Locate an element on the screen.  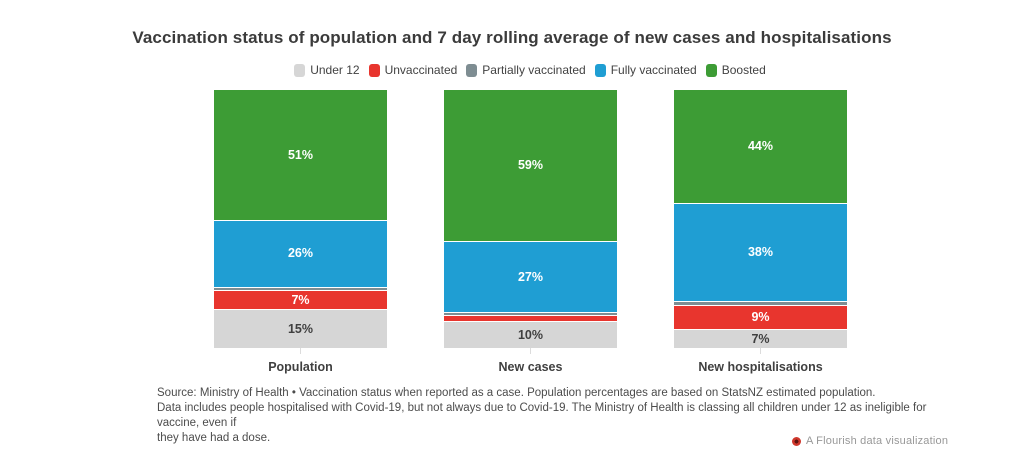
category-labels: Population New cases New hospitalisations is located at coordinates (530, 367).